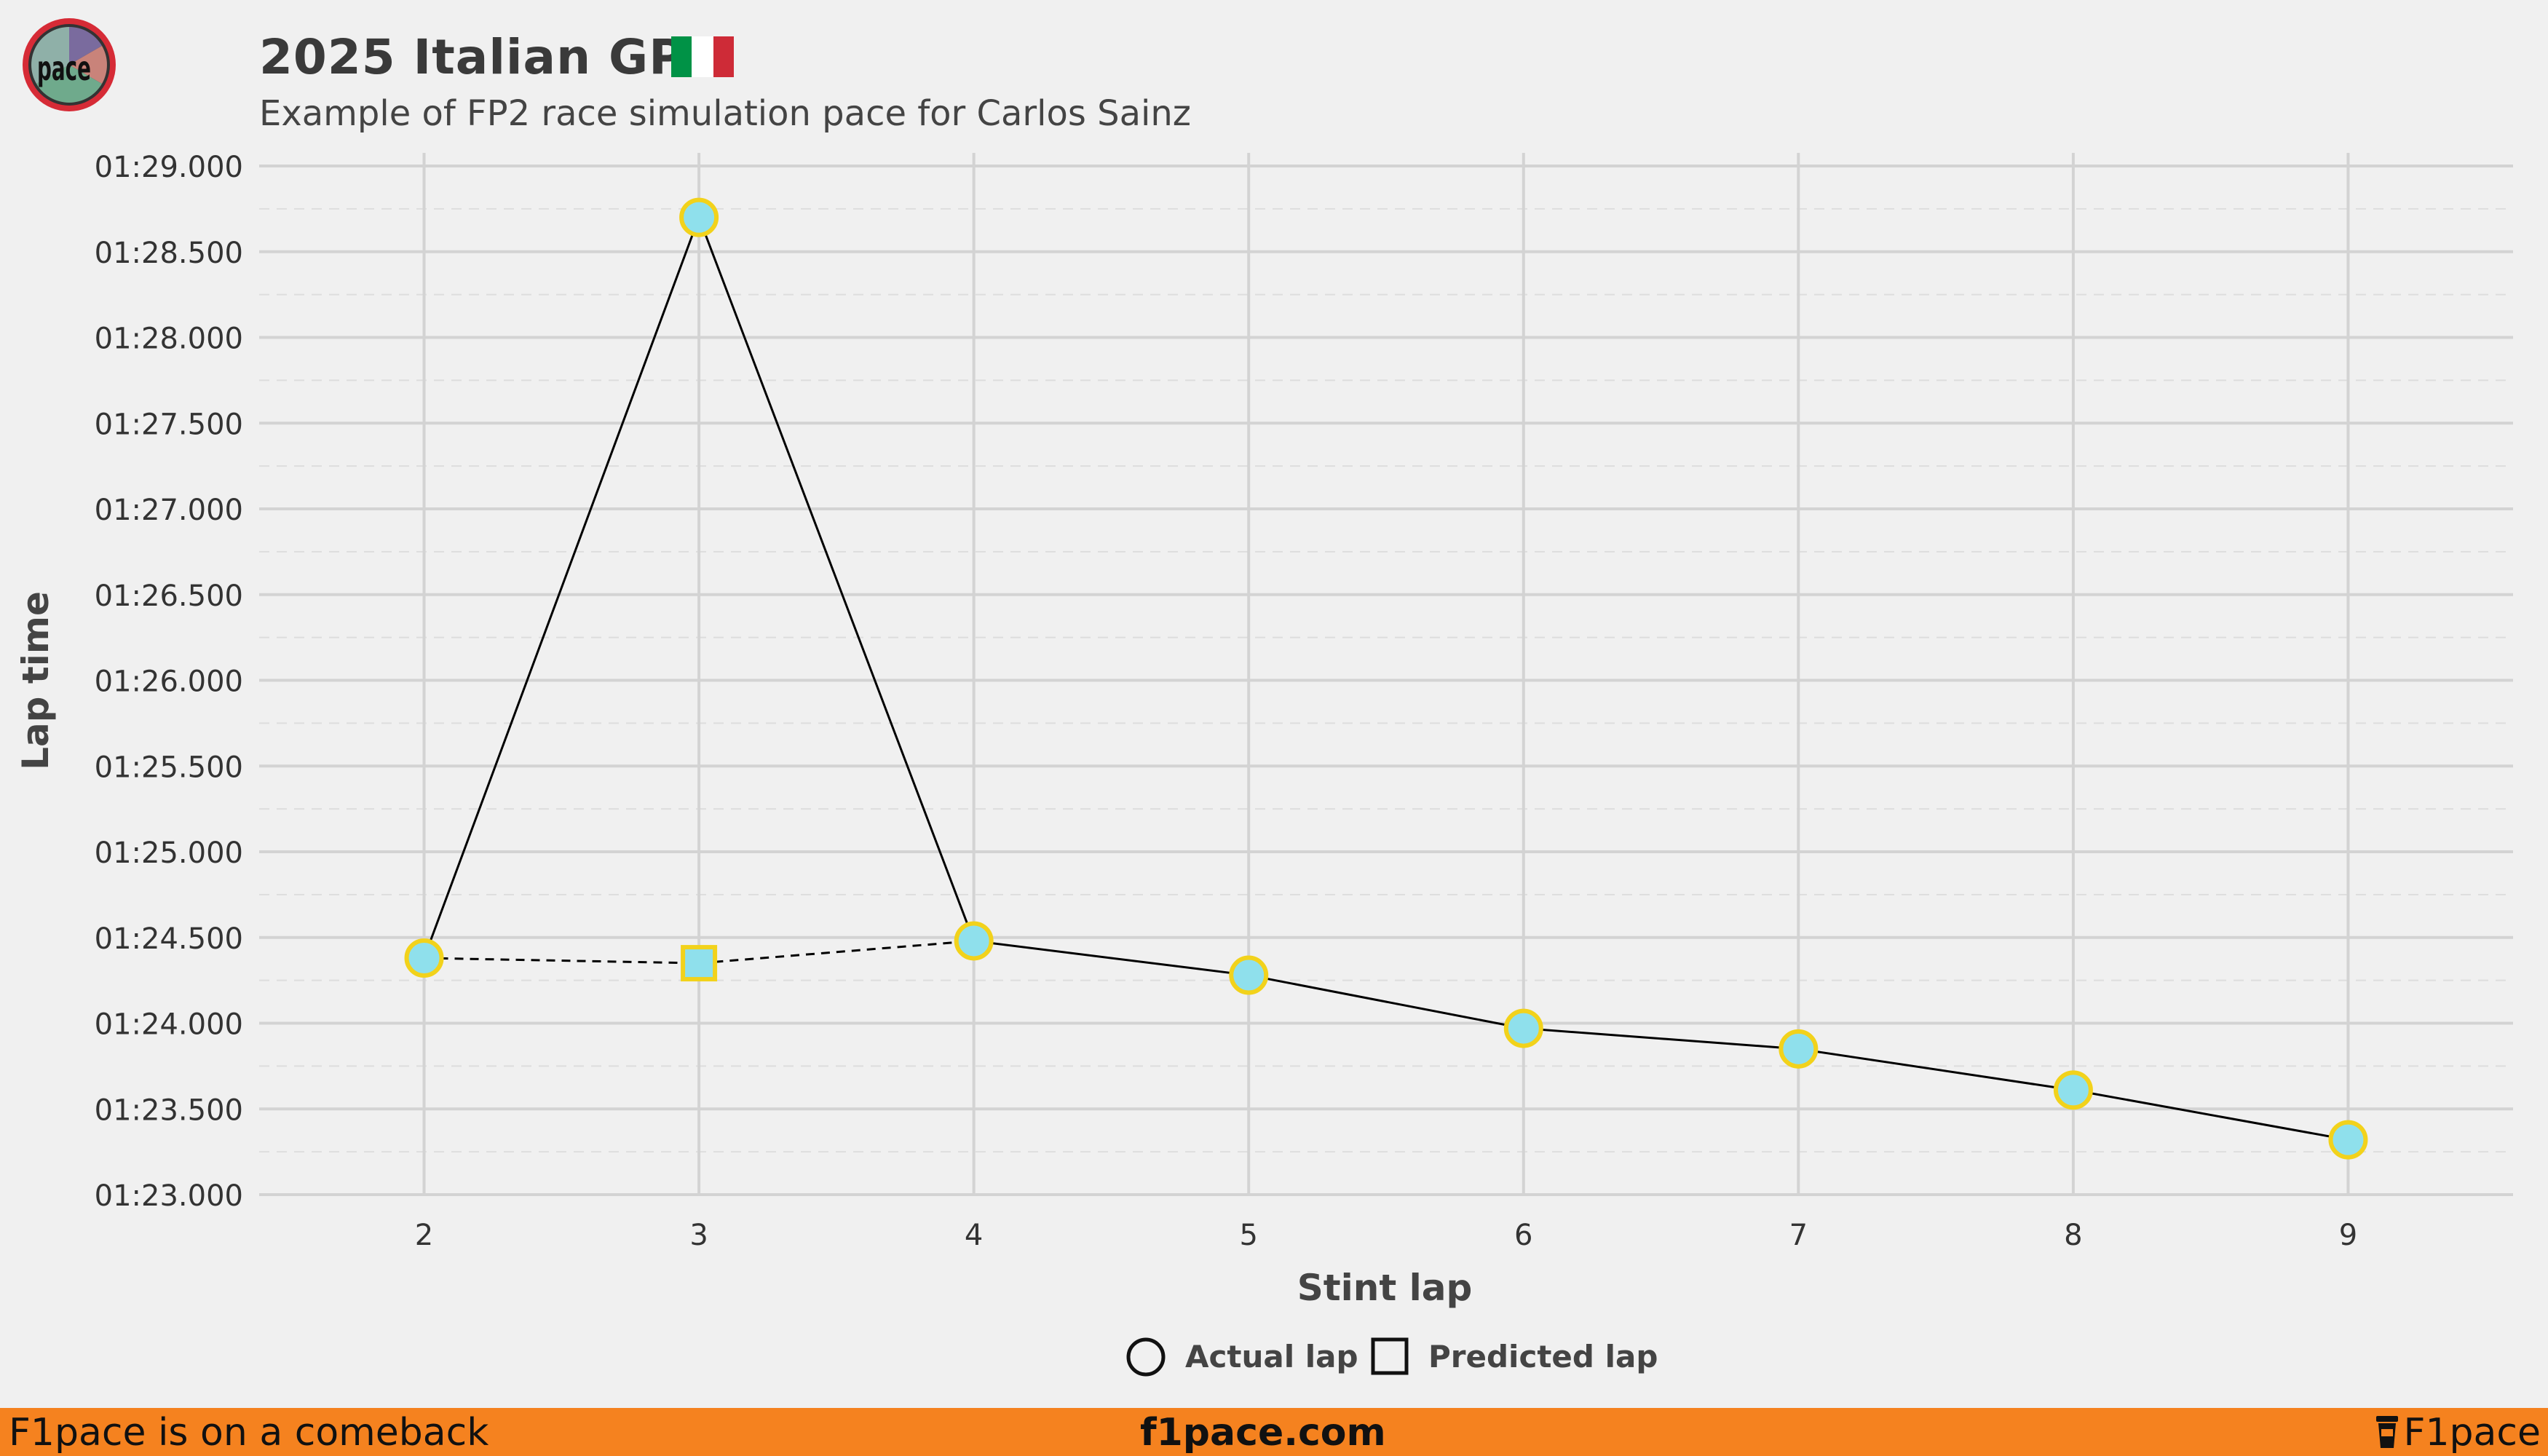  What do you see at coordinates (2073, 1235) in the screenshot?
I see `x-tick-label: 8` at bounding box center [2073, 1235].